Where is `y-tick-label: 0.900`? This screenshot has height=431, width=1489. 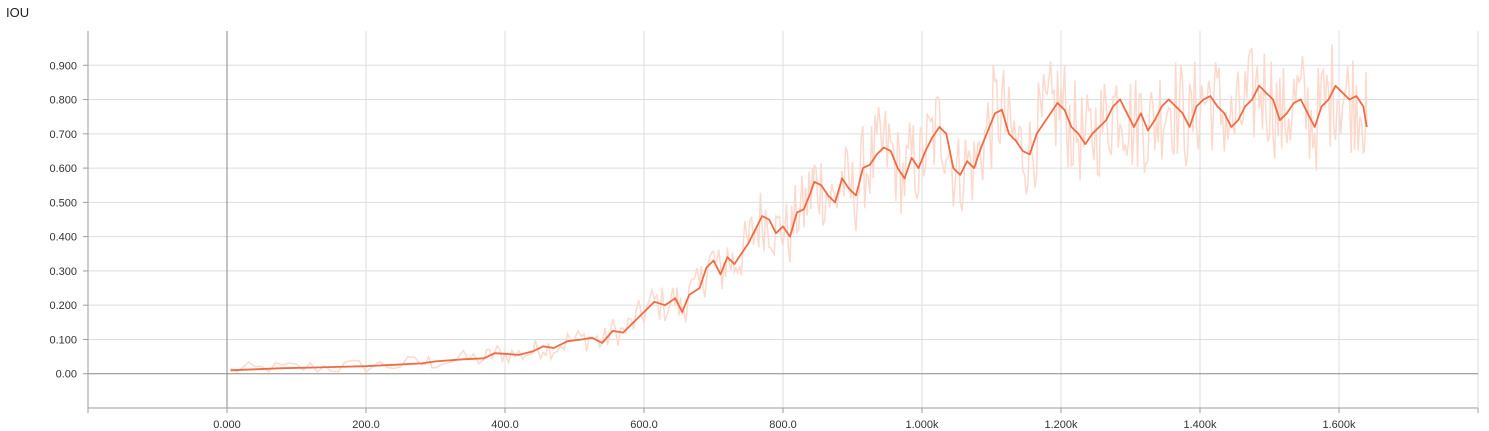 y-tick-label: 0.900 is located at coordinates (63, 66).